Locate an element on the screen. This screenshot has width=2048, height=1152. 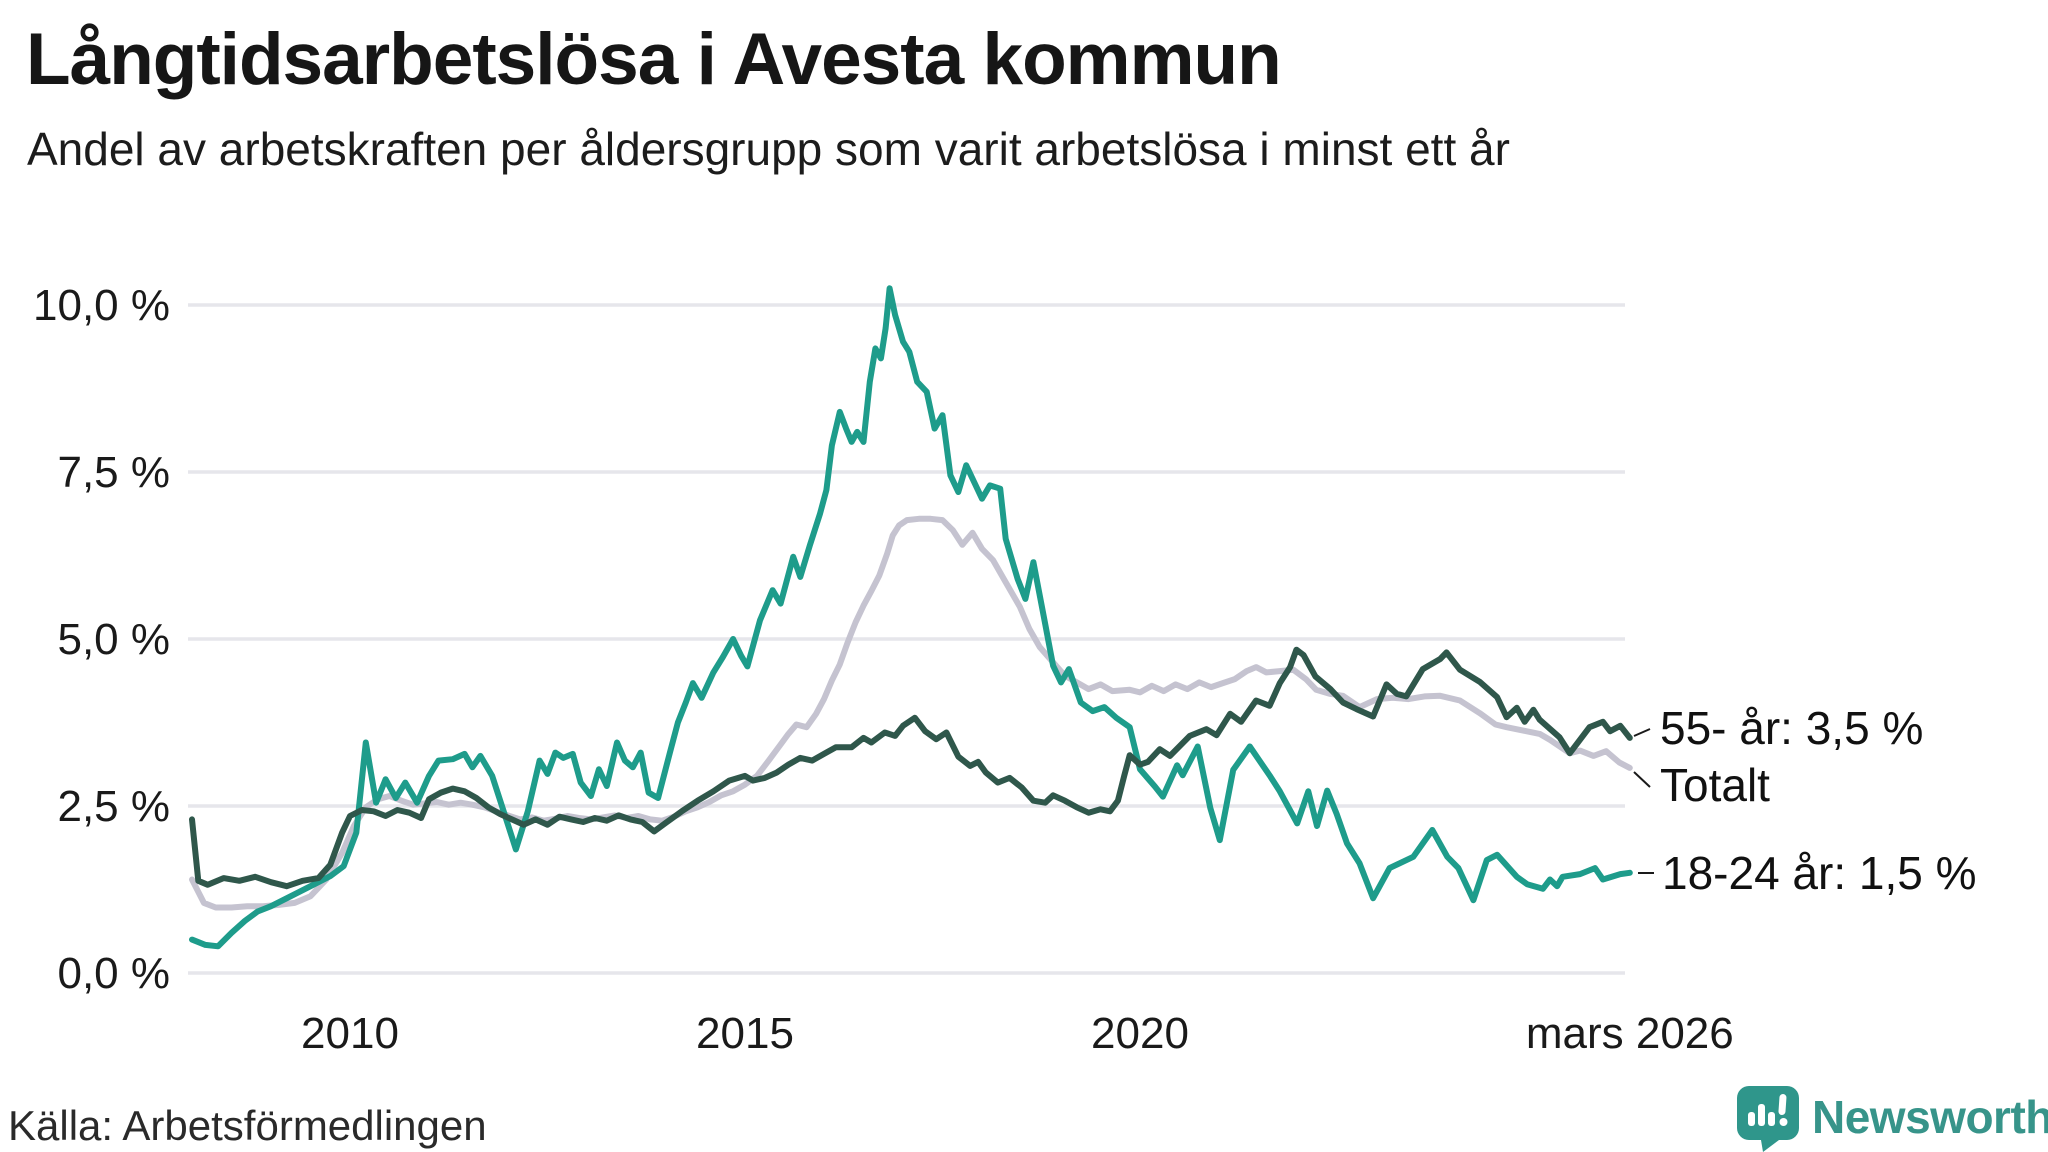
y-axis-tick-label: 2,5 % is located at coordinates (113, 806).